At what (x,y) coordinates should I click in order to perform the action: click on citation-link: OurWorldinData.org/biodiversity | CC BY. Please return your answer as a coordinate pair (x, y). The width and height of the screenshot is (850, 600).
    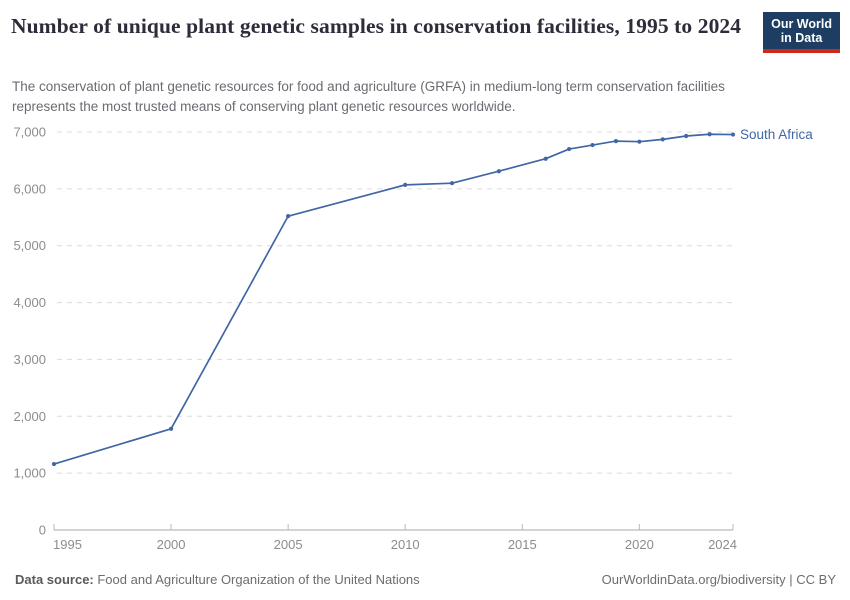
    Looking at the image, I should click on (718, 579).